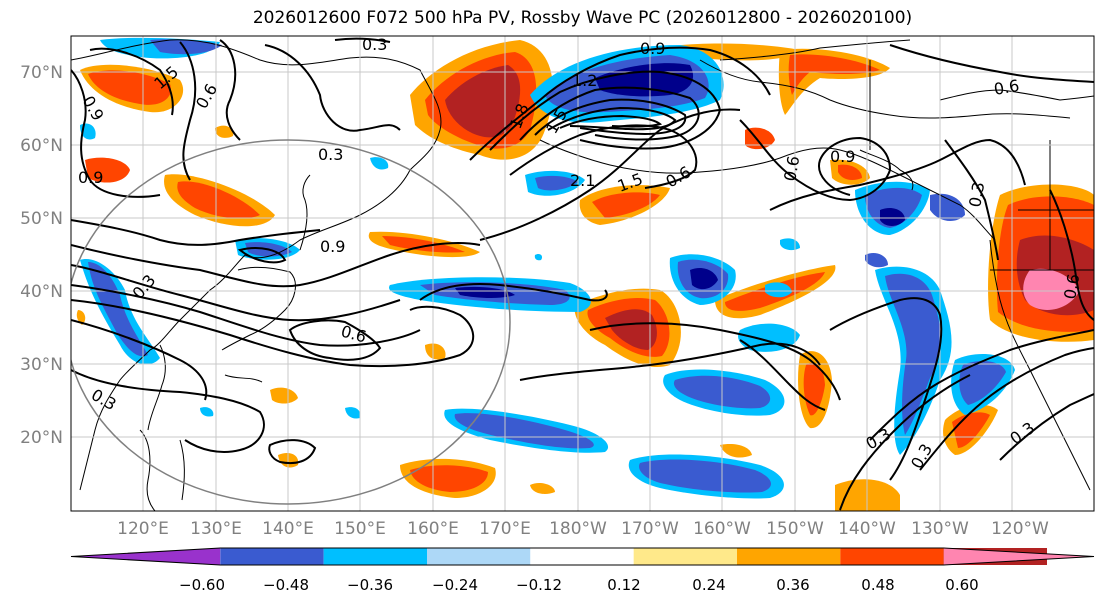 This screenshot has width=1105, height=604. Describe the element at coordinates (146, 556) in the screenshot. I see `colorbar-extend-left` at that location.